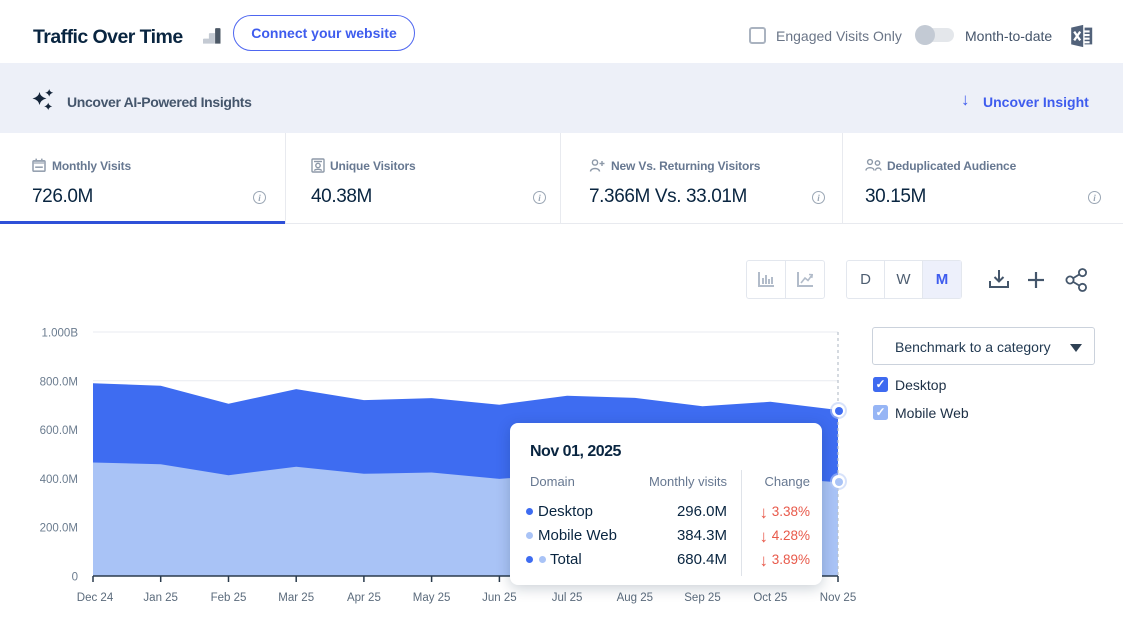  What do you see at coordinates (296, 598) in the screenshot?
I see `svg-text: Mar 25` at bounding box center [296, 598].